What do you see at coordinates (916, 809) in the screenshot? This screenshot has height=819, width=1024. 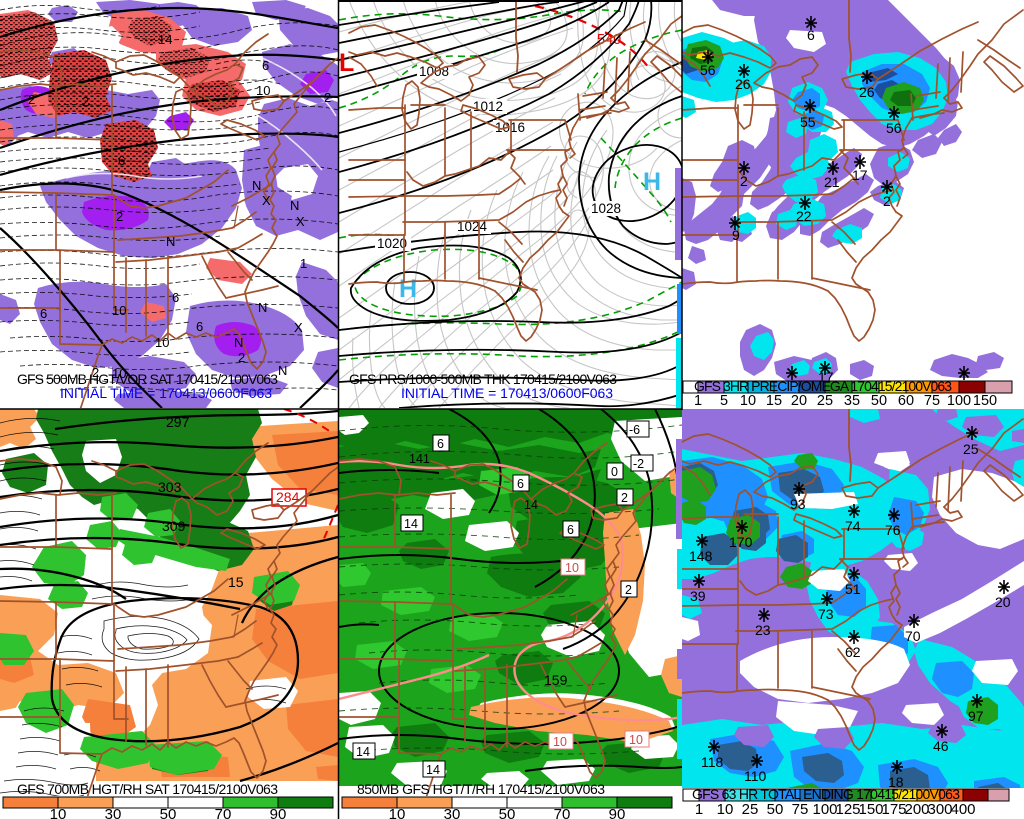 I see `svg-text: 200` at bounding box center [916, 809].